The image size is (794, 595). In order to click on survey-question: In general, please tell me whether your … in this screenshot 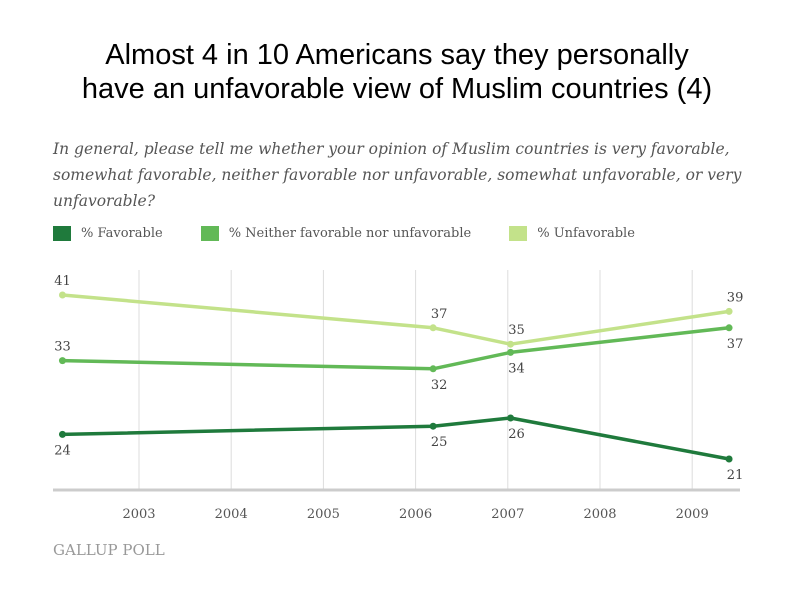, I will do `click(397, 175)`.